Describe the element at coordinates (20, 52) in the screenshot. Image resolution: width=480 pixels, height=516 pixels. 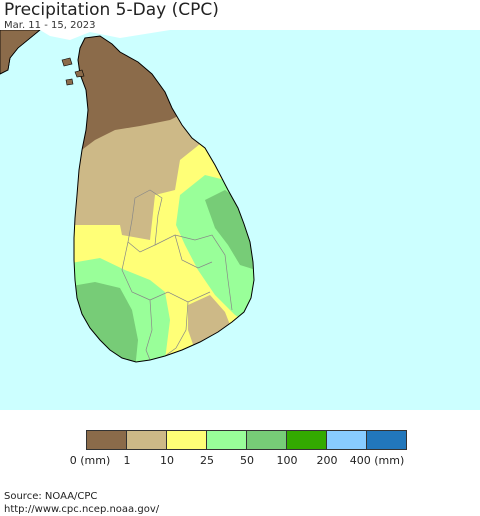
I see `india-coastline` at that location.